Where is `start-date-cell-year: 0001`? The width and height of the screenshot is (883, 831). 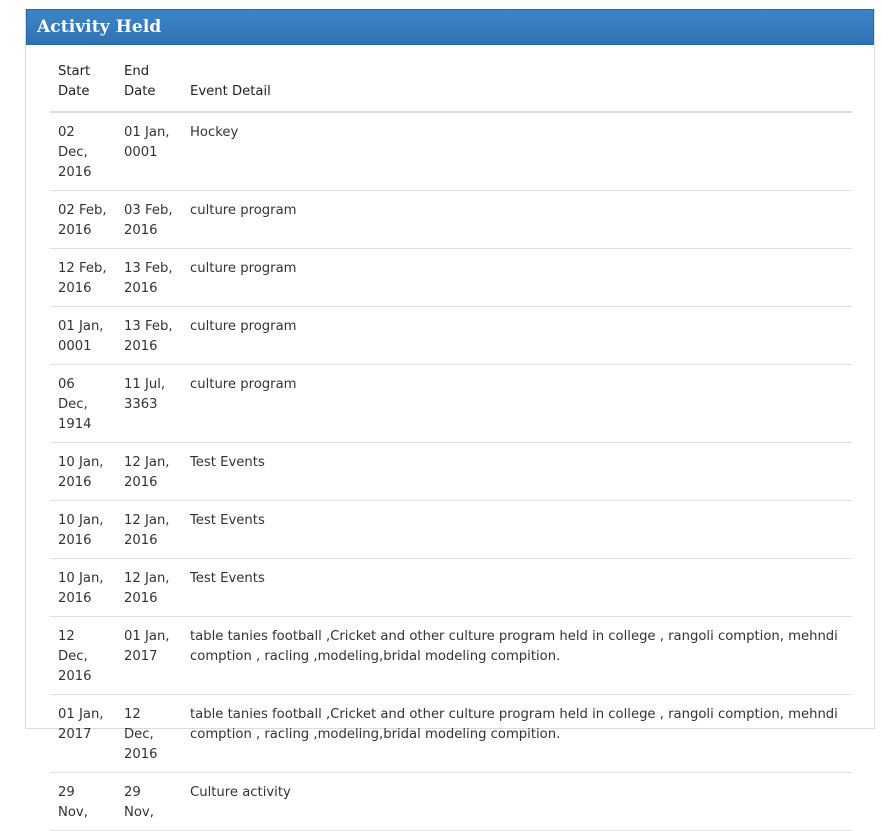
start-date-cell-year: 0001 is located at coordinates (75, 346).